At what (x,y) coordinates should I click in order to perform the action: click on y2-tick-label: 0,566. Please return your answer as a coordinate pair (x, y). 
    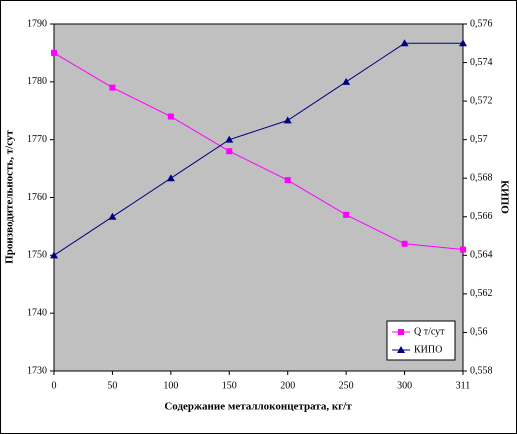
    Looking at the image, I should click on (481, 216).